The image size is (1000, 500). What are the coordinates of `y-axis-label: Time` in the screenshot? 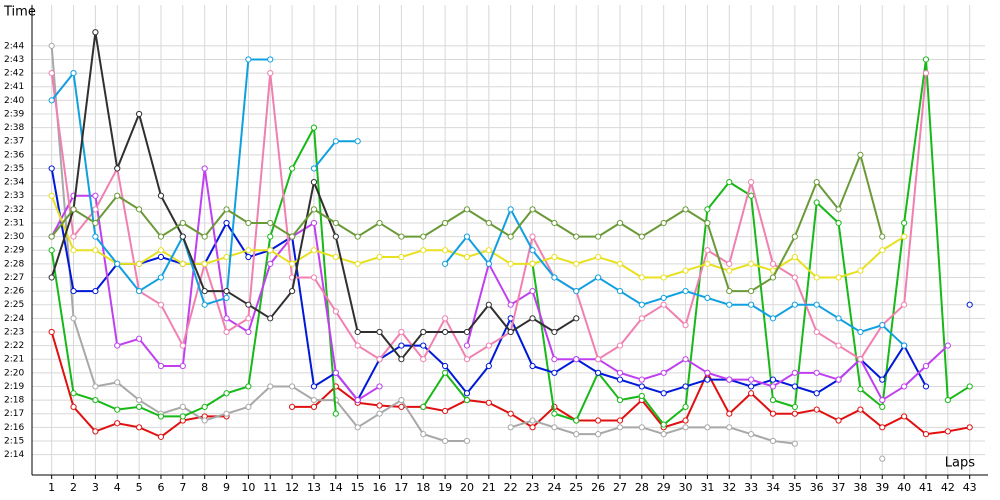 It's located at (19, 12).